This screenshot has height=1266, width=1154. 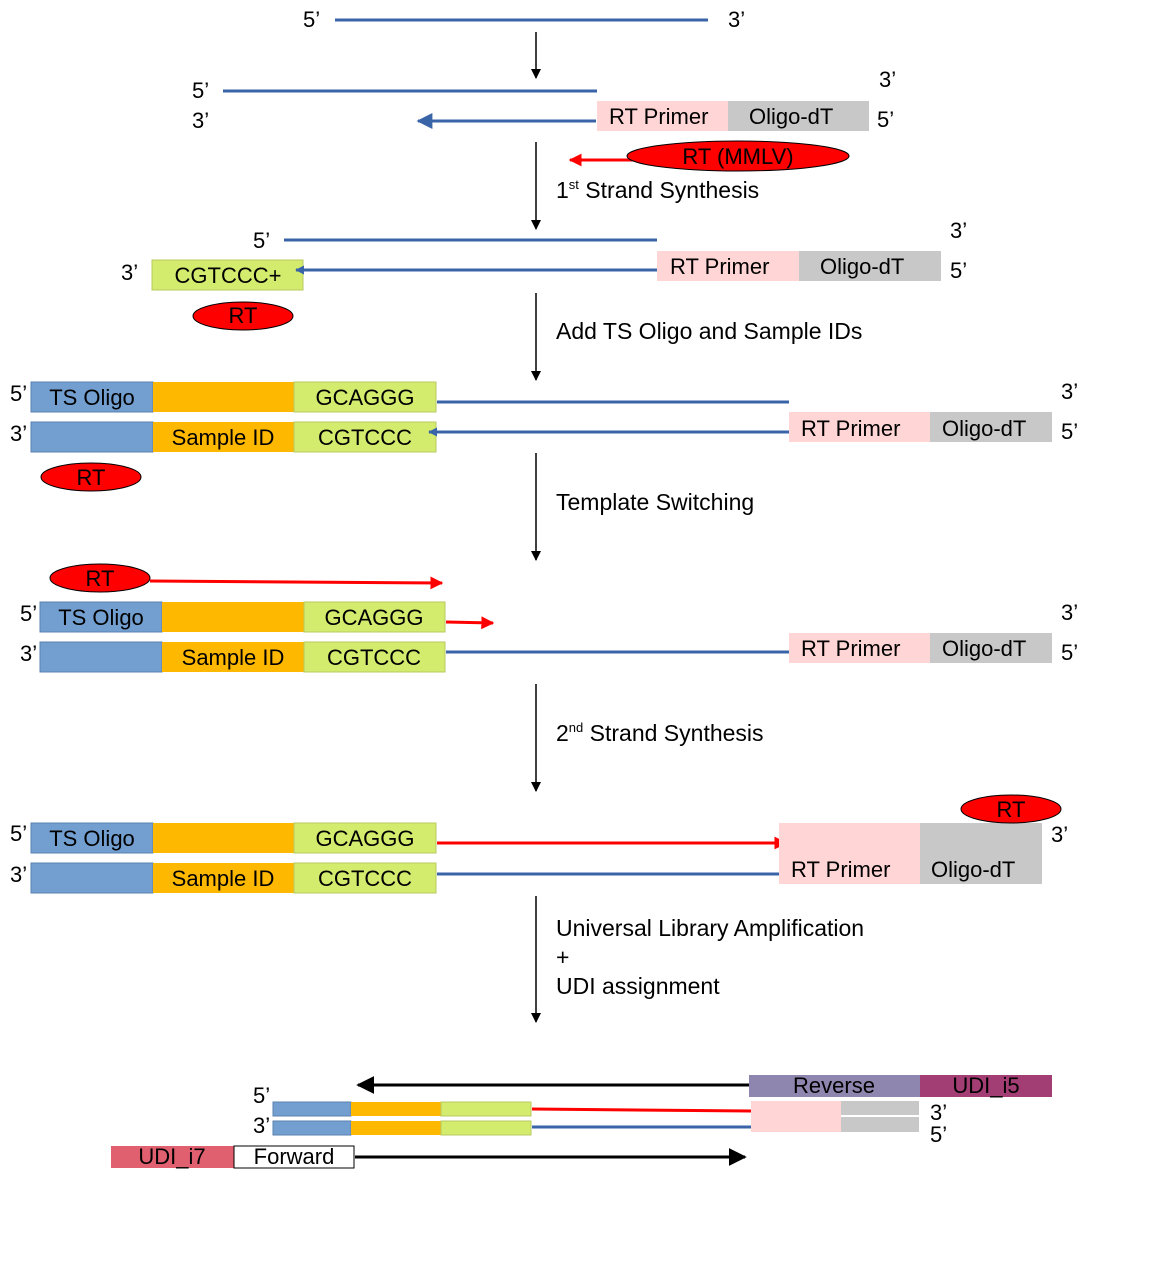 I want to click on cgtccc-overhang-block, so click(x=227, y=275).